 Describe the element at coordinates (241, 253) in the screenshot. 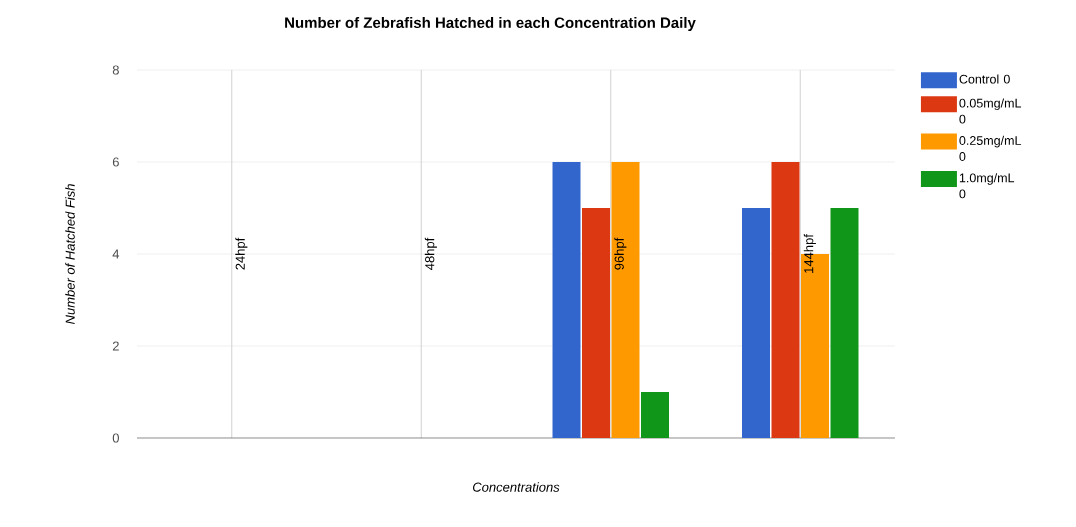

I see `x-tick-label: 24hpf` at that location.